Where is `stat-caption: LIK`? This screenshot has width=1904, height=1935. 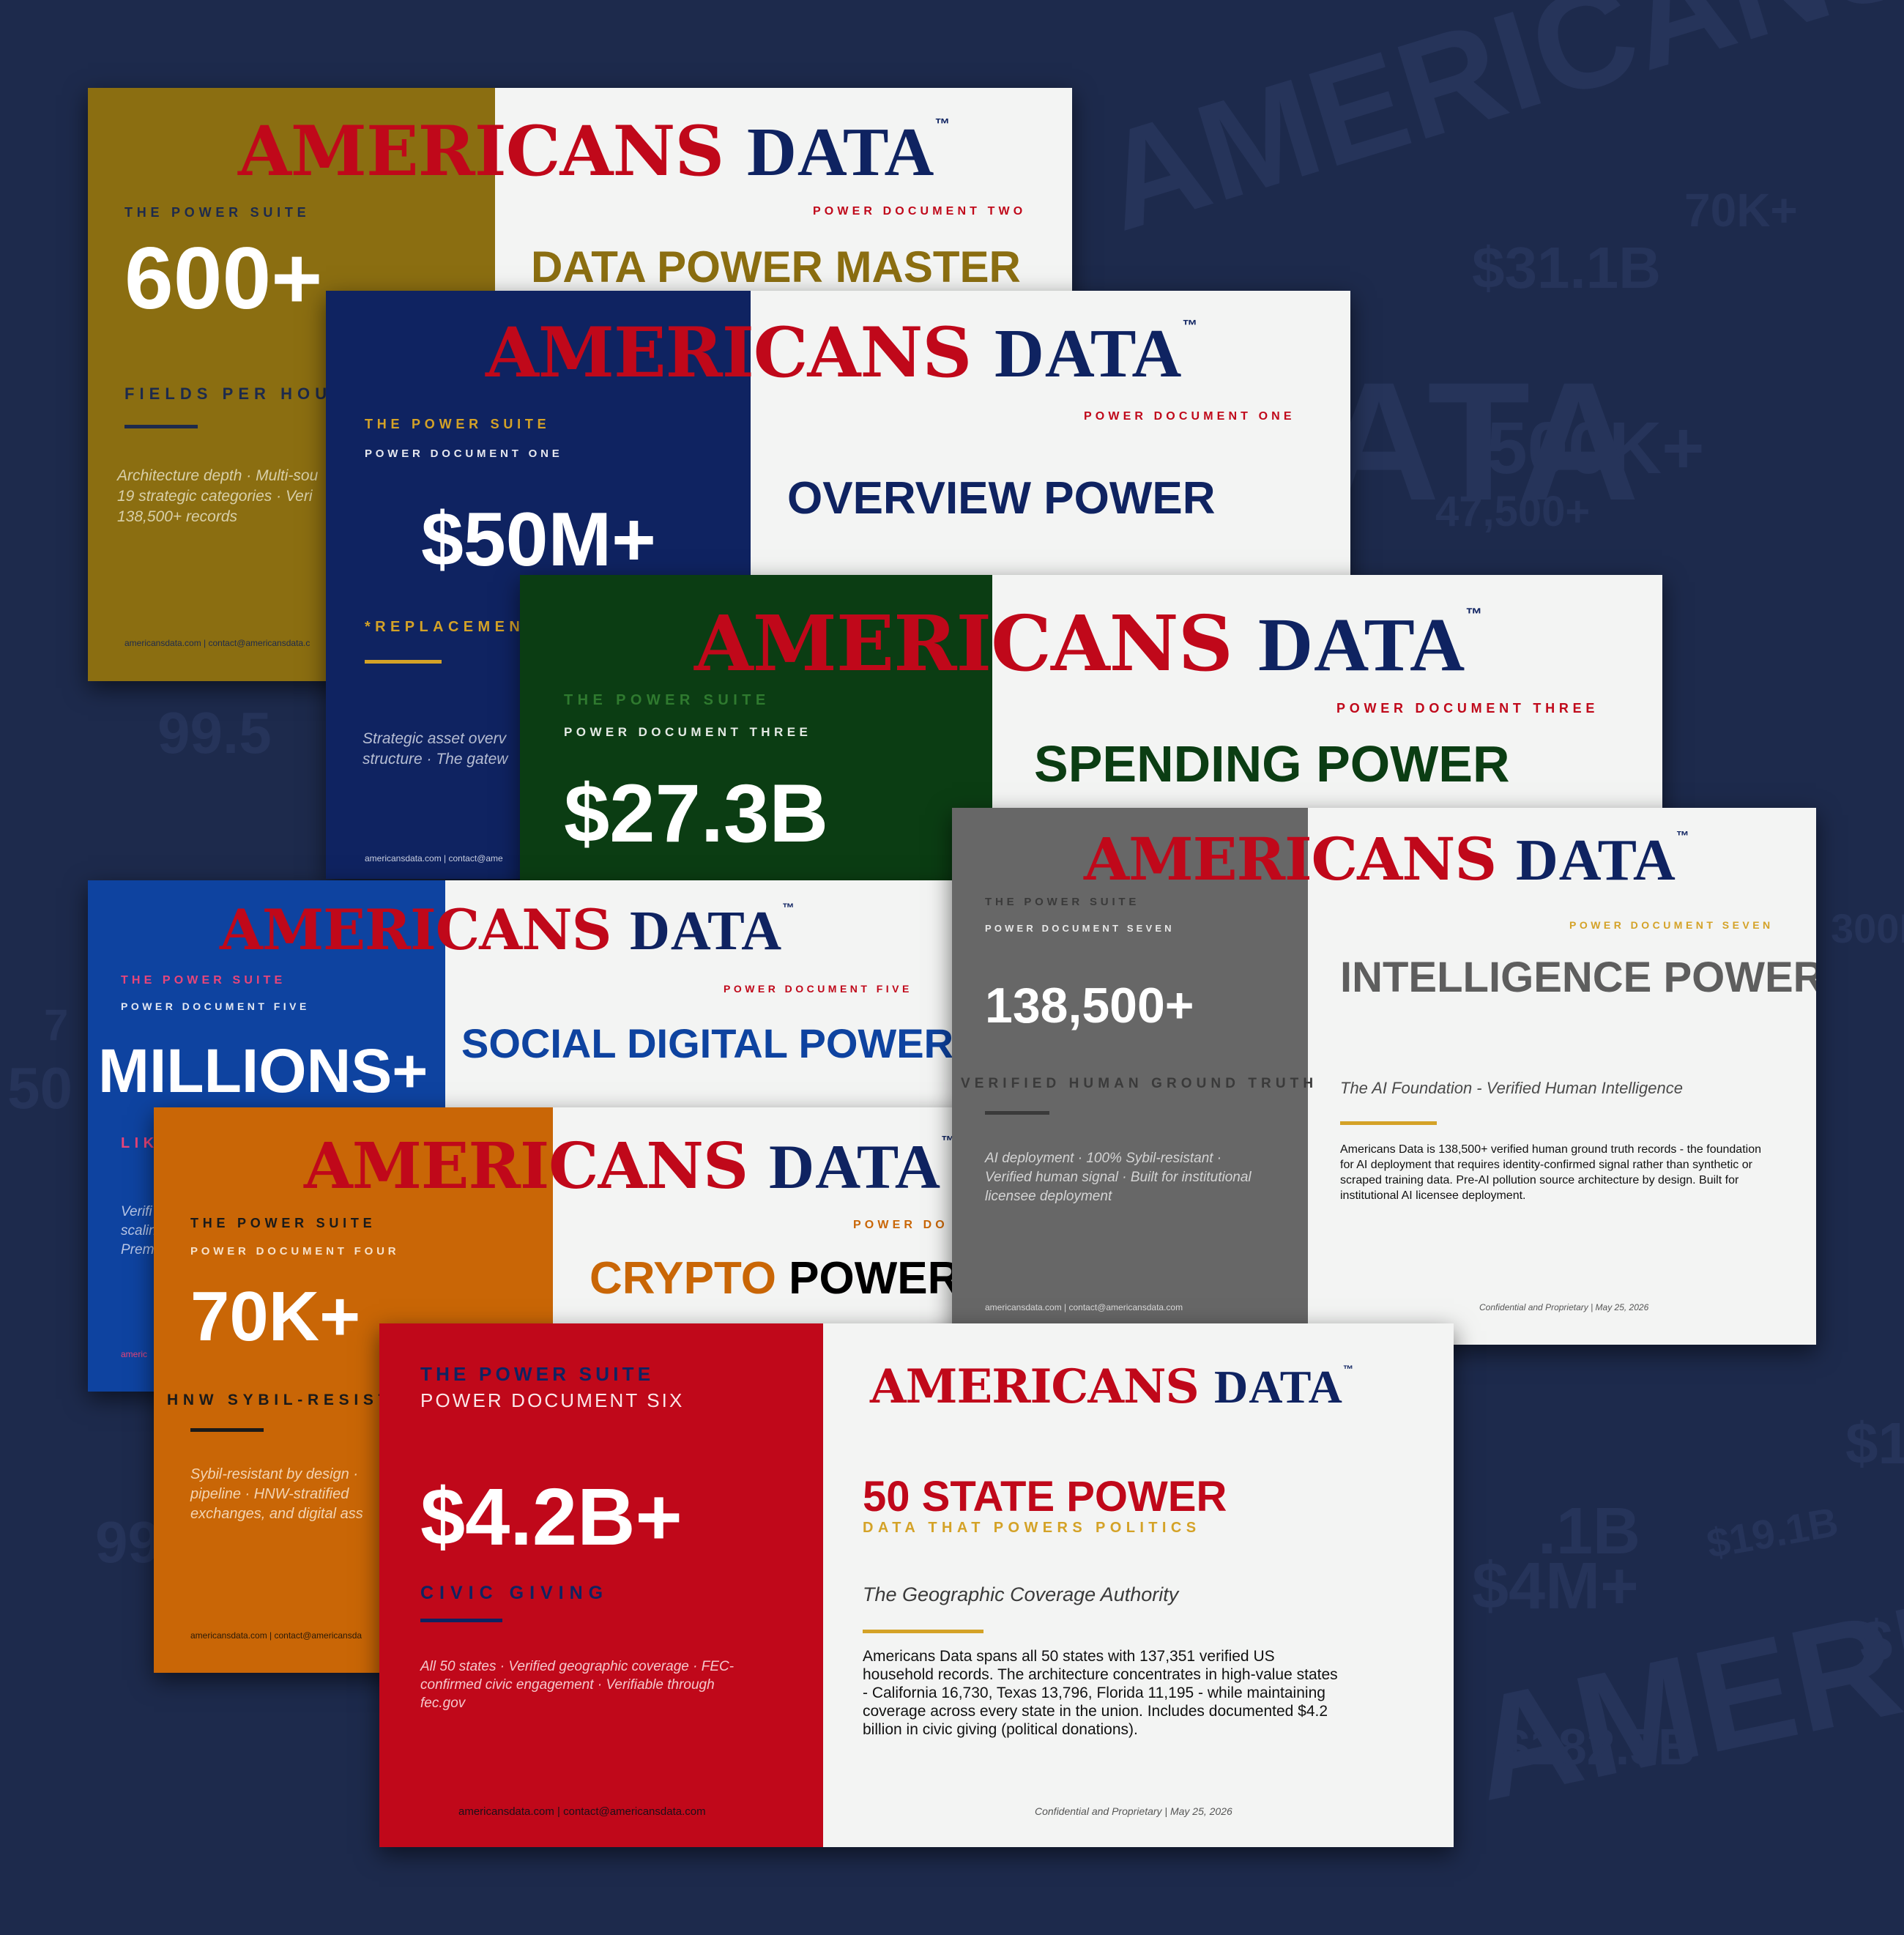
stat-caption: LIK is located at coordinates (140, 1143).